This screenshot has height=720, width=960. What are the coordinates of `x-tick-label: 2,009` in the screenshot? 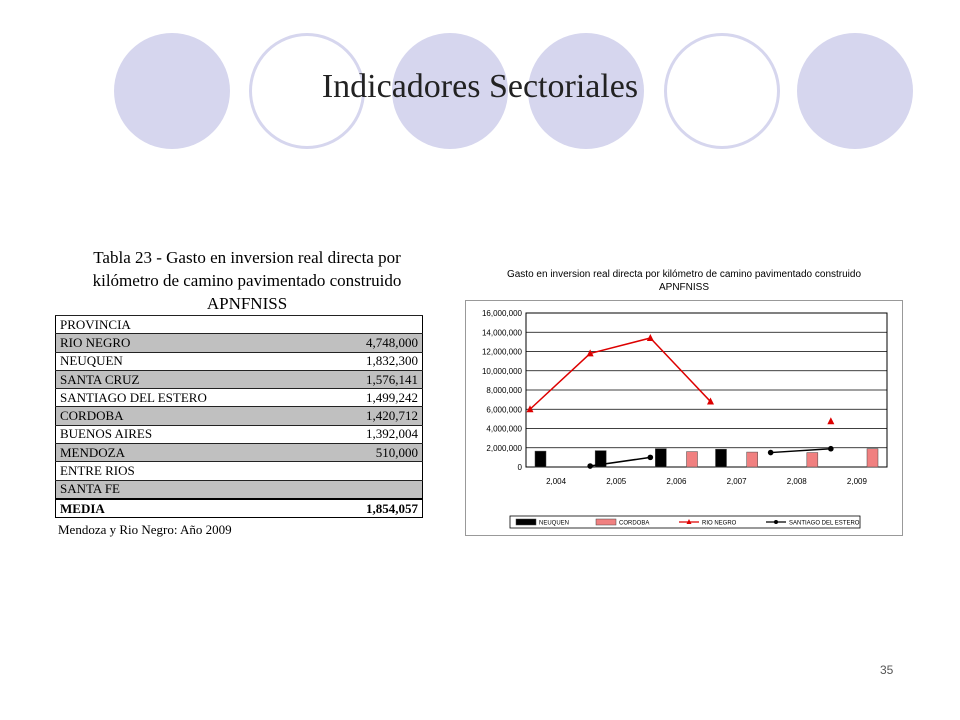 It's located at (857, 481).